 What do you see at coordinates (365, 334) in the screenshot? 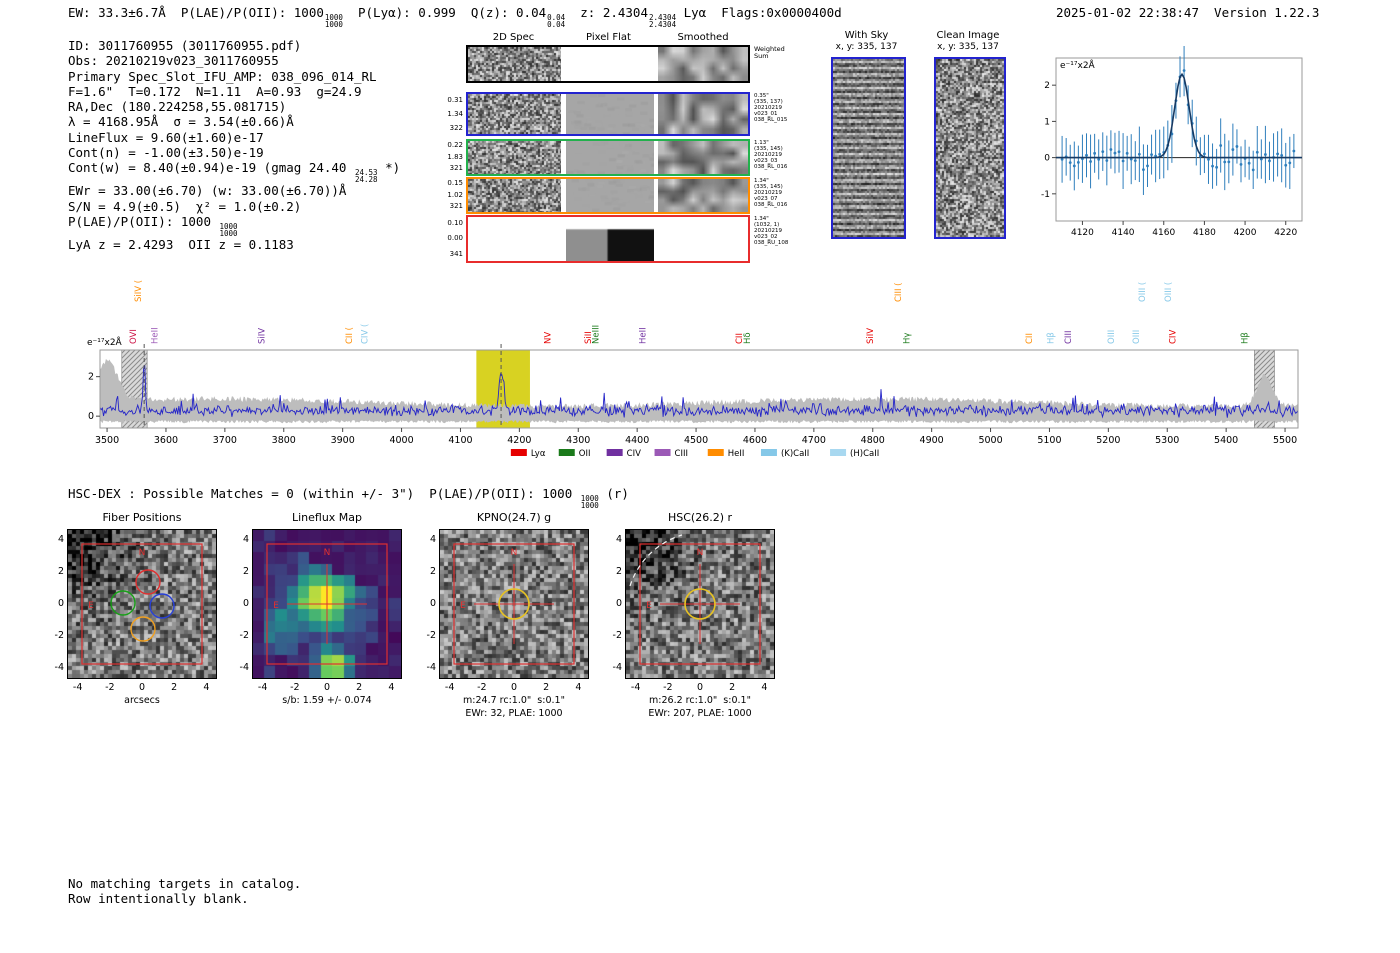
I see `emission-line-label: CIV (` at bounding box center [365, 334].